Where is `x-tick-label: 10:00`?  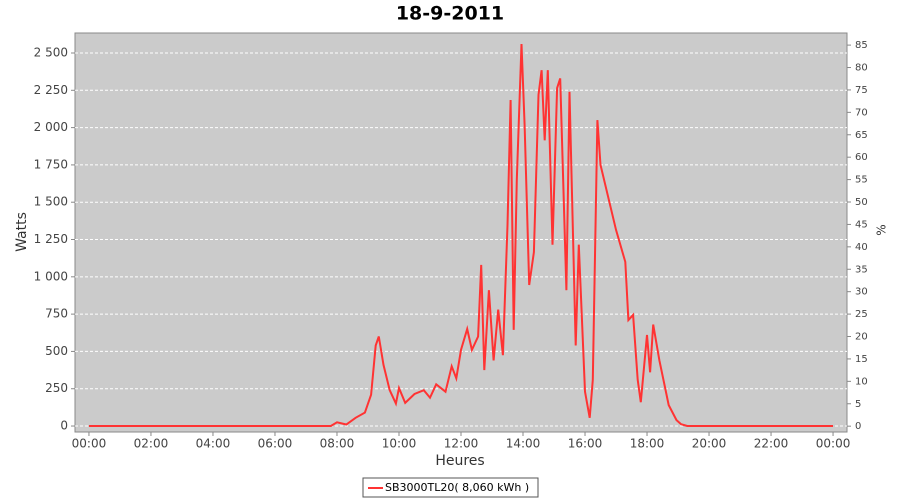
x-tick-label: 10:00 is located at coordinates (399, 444).